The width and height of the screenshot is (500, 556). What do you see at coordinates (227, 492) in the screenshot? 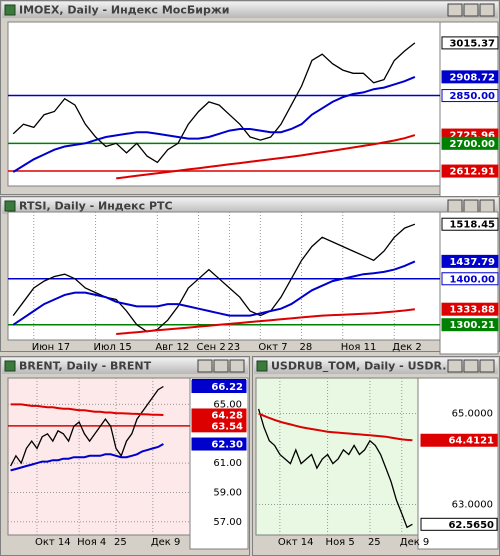
I see `y-tick-label: 59.00` at bounding box center [227, 492].